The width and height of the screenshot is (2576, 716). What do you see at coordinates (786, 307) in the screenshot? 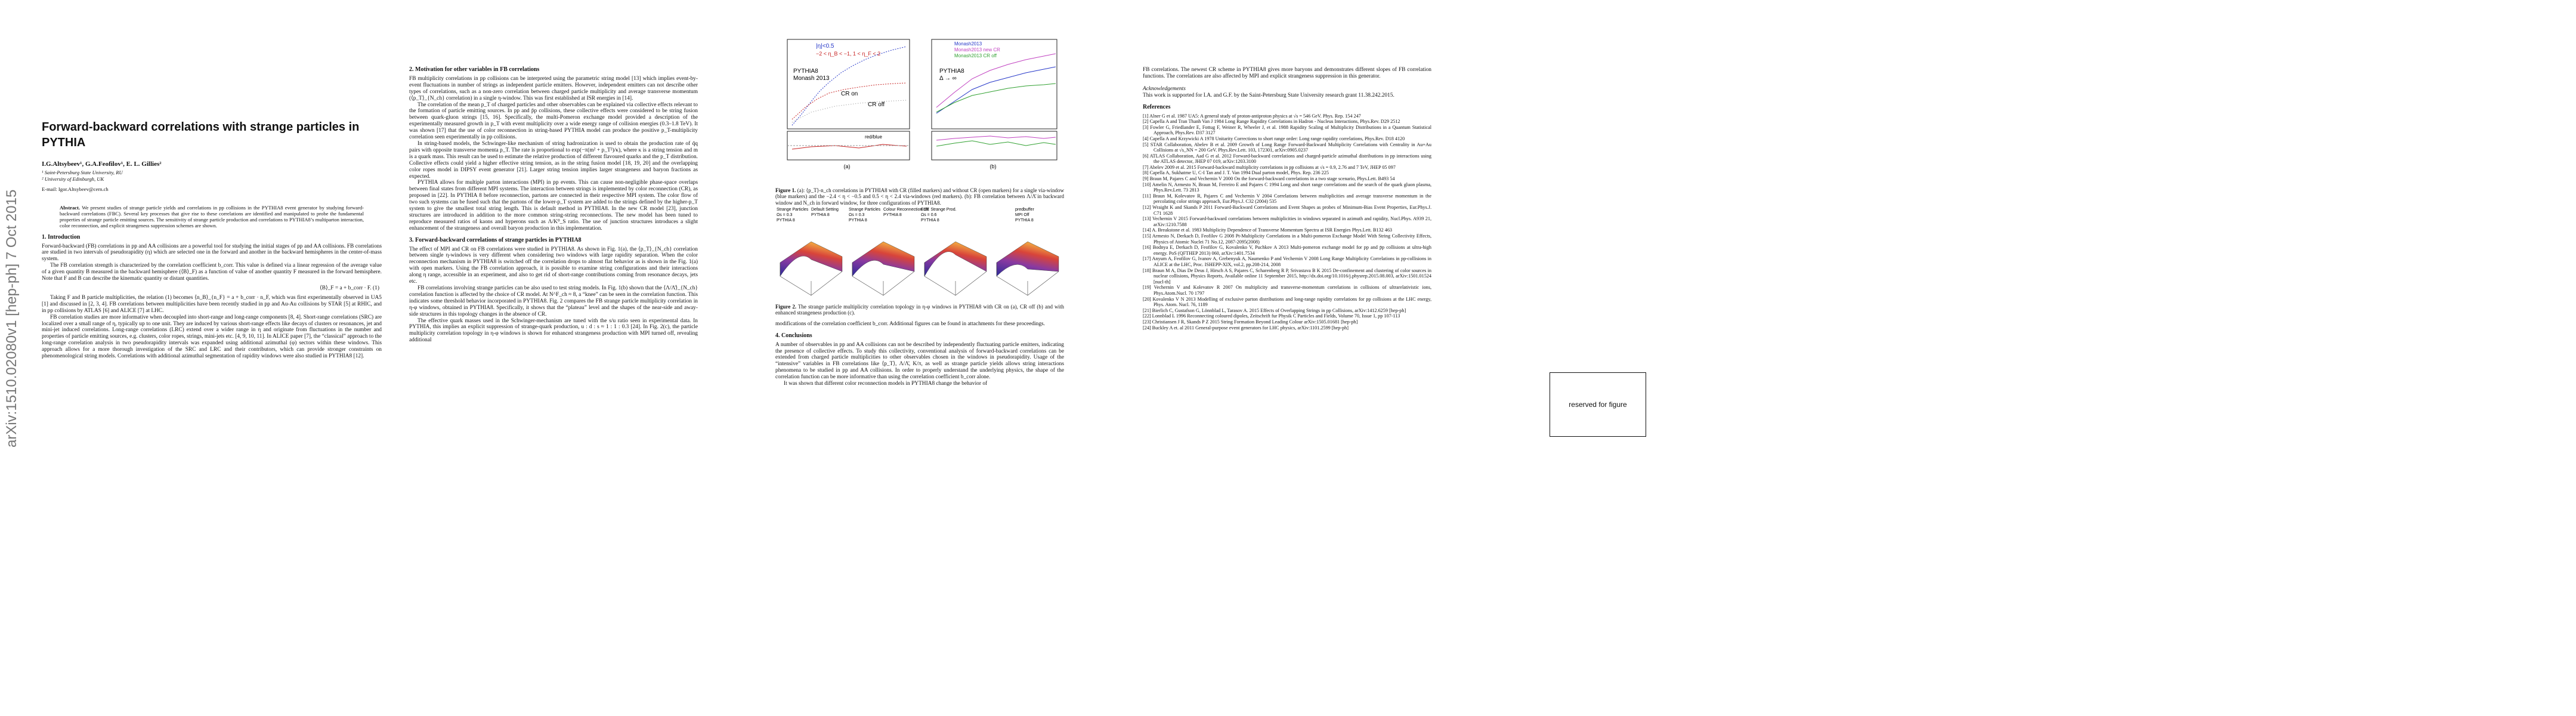
I see `caption-label: Figure 2.` at bounding box center [786, 307].